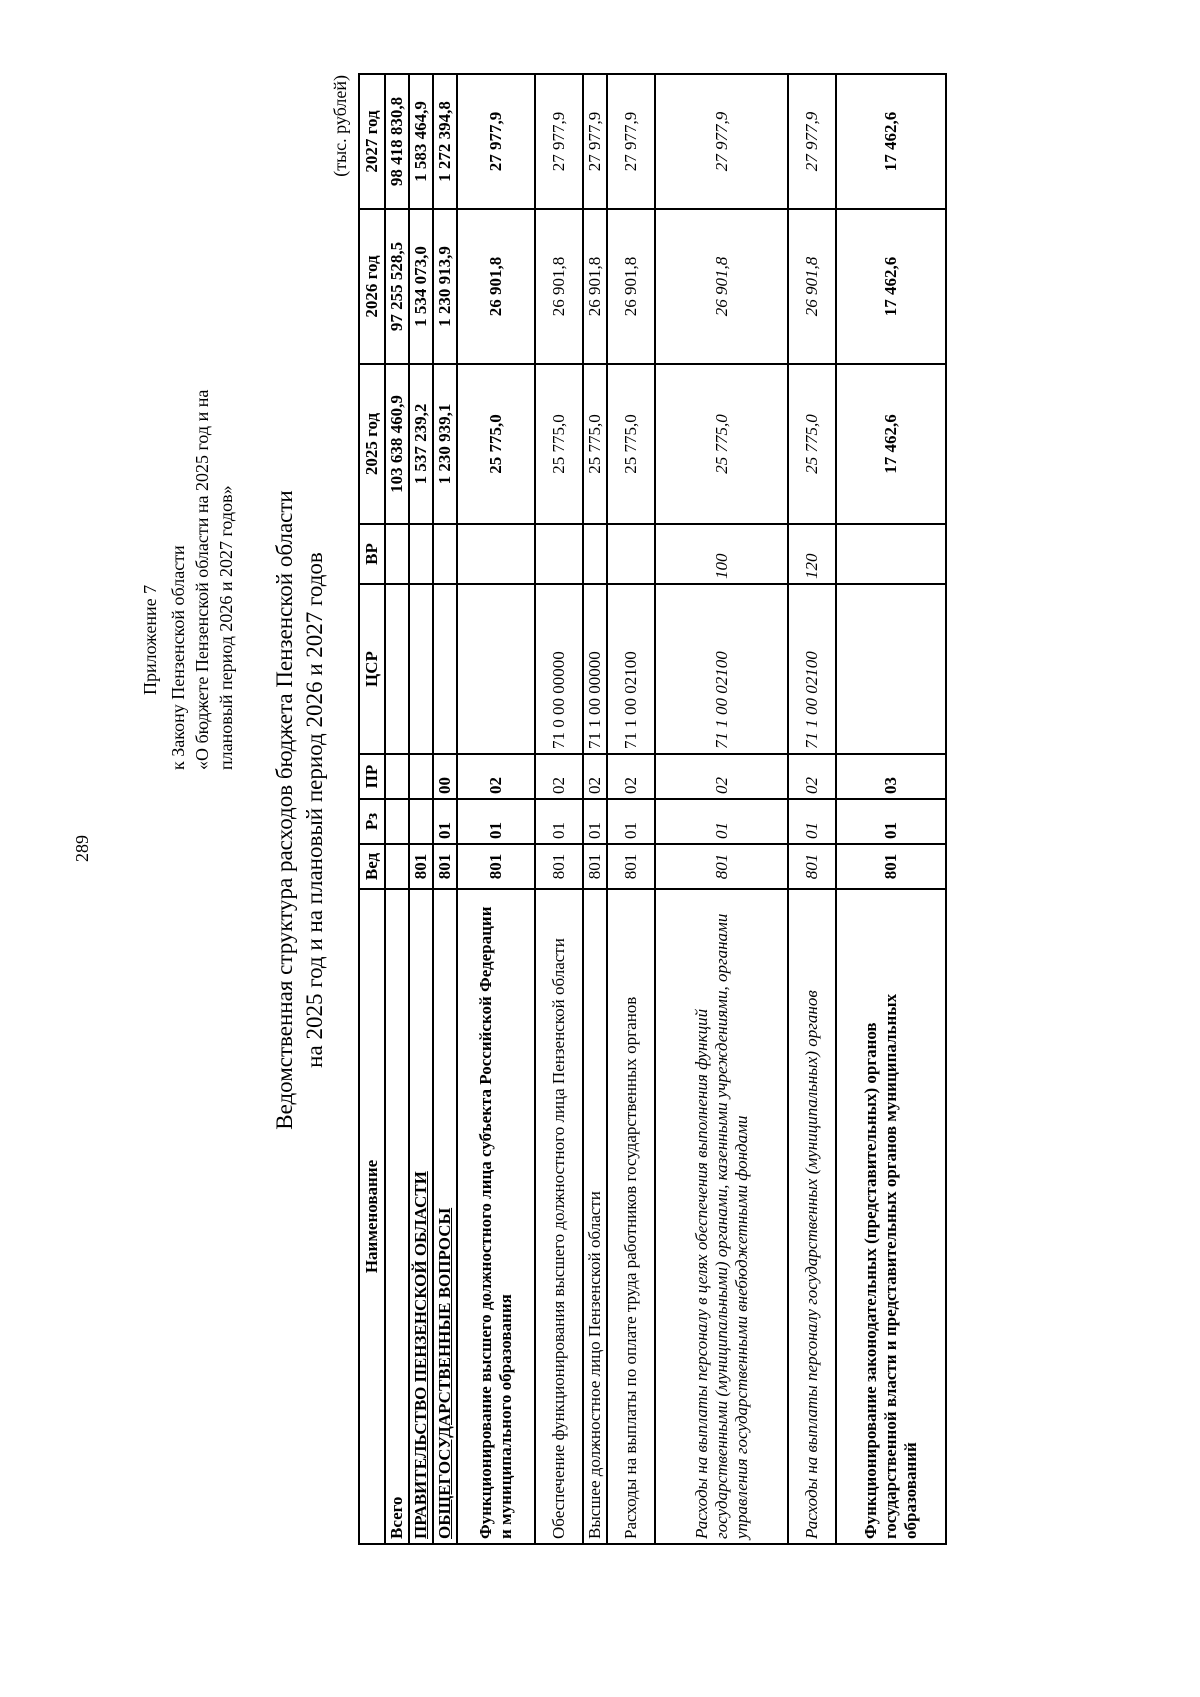  What do you see at coordinates (891, 776) in the screenshot?
I see `cell-pr: 03` at bounding box center [891, 776].